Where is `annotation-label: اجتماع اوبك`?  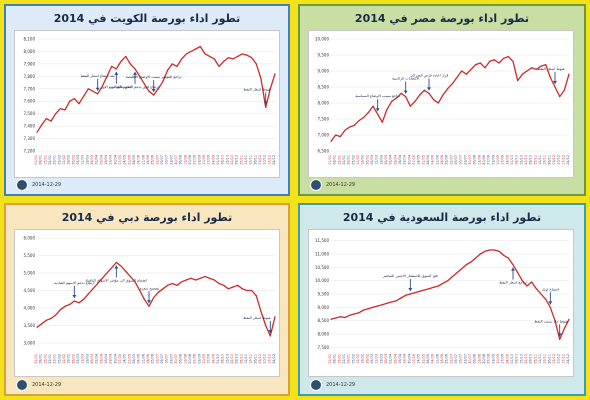
annotation-label: اجتماع اوبك is located at coordinates (551, 289).